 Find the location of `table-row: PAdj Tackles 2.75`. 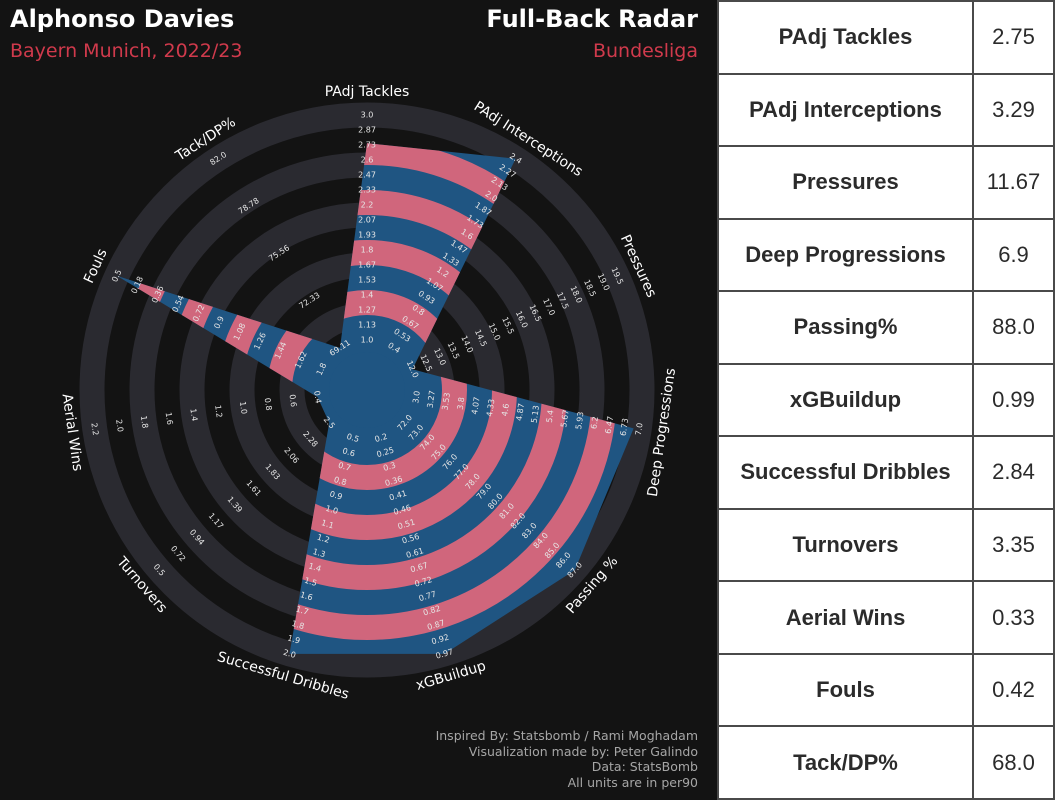

table-row: PAdj Tackles 2.75 is located at coordinates (886, 37).